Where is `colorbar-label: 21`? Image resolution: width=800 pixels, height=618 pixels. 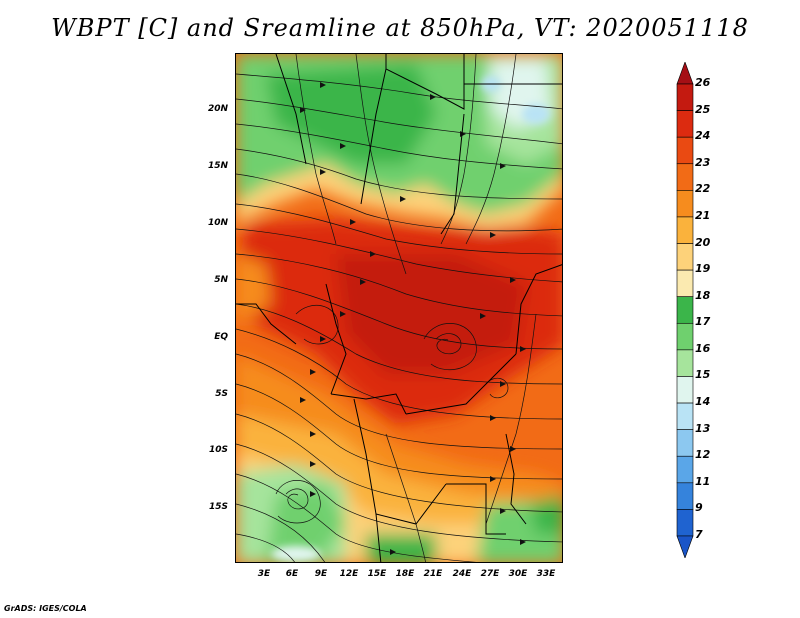
colorbar-label: 21 is located at coordinates (703, 215).